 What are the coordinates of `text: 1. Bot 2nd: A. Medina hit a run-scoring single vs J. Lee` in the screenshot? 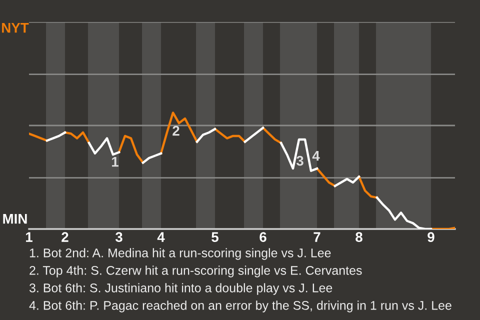 It's located at (180, 254).